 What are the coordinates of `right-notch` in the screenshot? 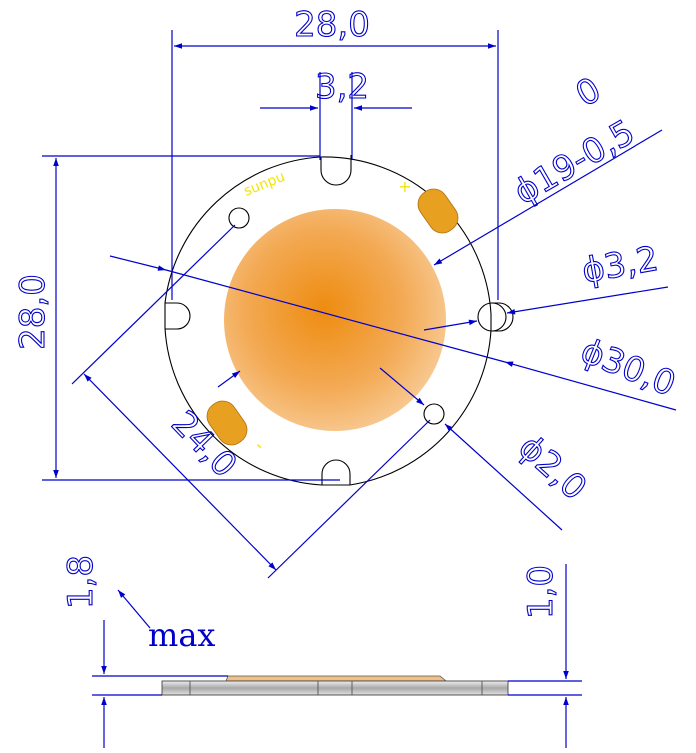 It's located at (502, 317).